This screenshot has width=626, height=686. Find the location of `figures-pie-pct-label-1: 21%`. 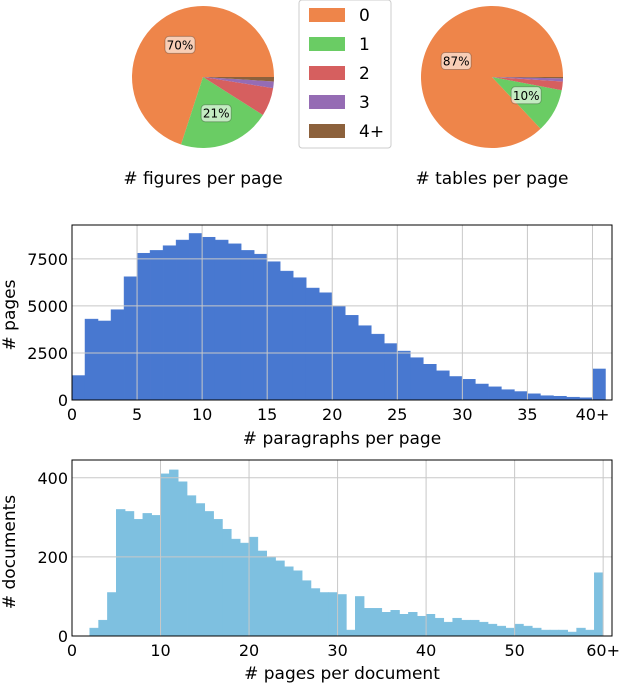

figures-pie-pct-label-1: 21% is located at coordinates (216, 114).